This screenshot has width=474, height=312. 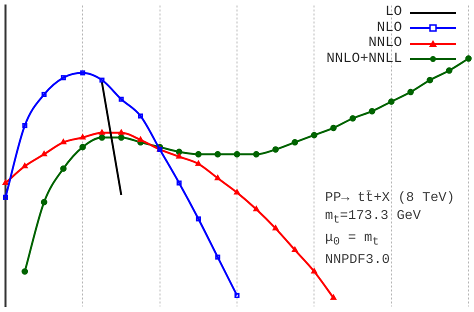 What do you see at coordinates (352, 240) in the screenshot?
I see `annotation: μ$_{0}$ = m$_{t}$` at bounding box center [352, 240].